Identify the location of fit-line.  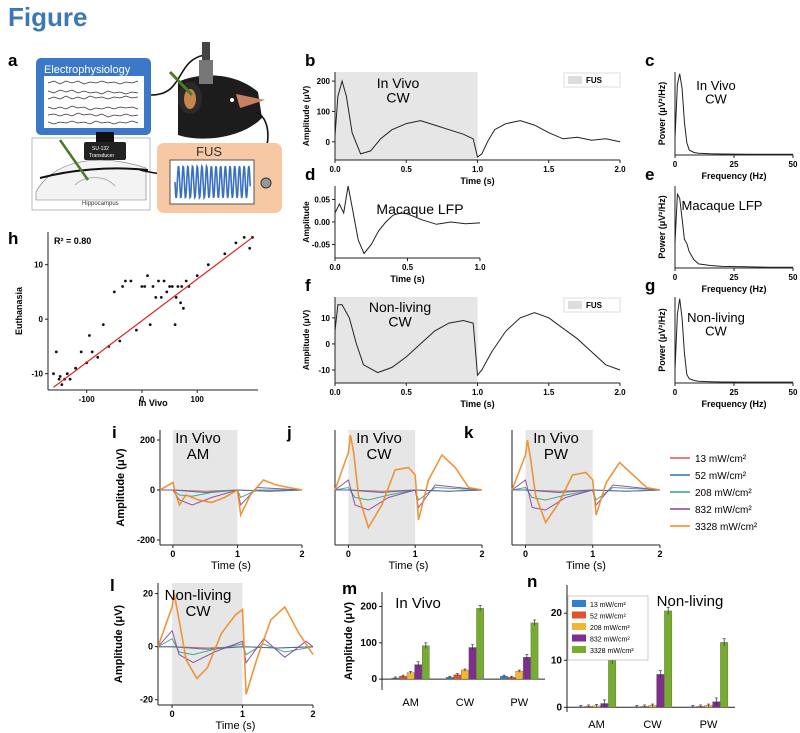
(153, 312).